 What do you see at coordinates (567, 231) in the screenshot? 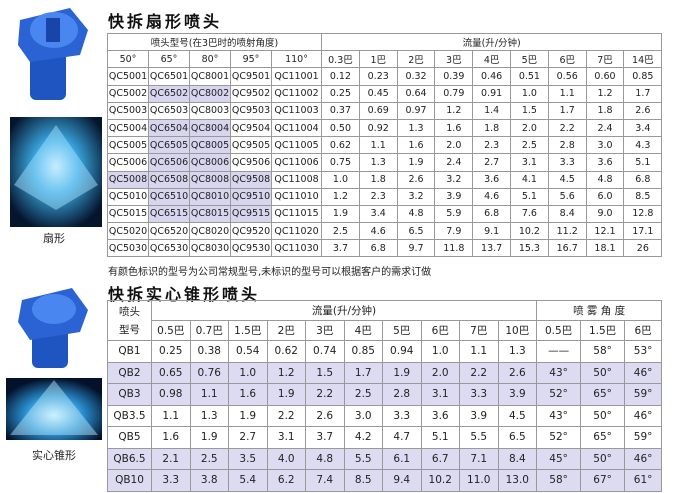
I see `cell: 11.2` at bounding box center [567, 231].